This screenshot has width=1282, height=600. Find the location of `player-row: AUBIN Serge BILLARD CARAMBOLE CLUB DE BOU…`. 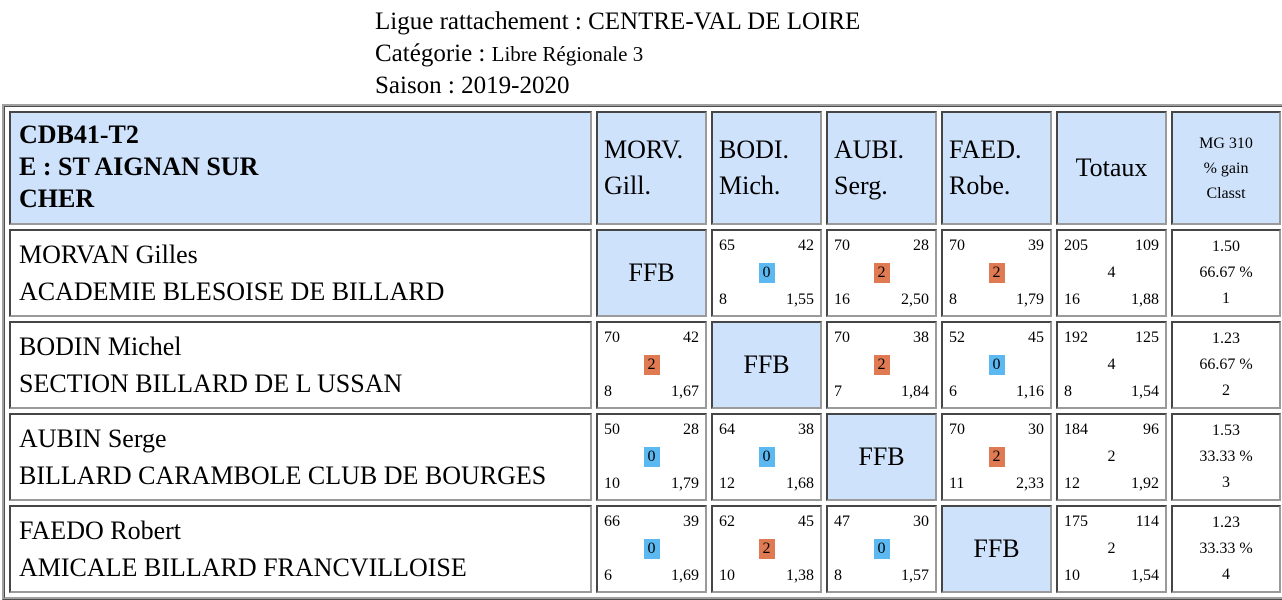

player-row: AUBIN Serge BILLARD CARAMBOLE CLUB DE BOU… is located at coordinates (645, 457).